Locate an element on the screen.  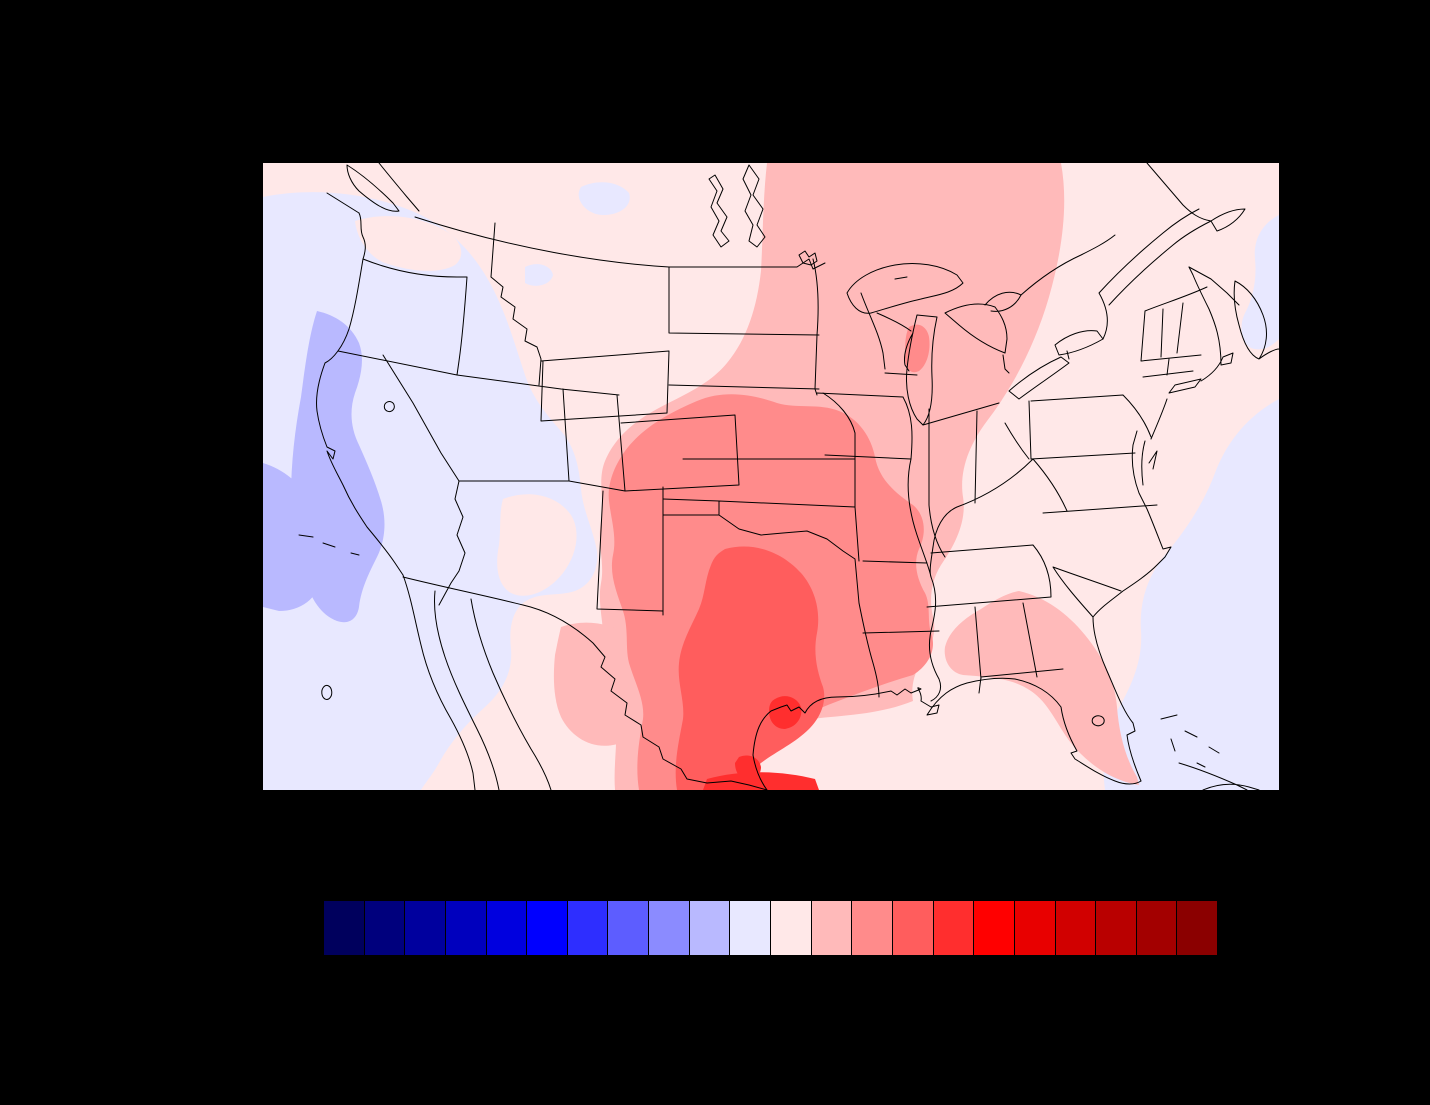
eastern-state-lines is located at coordinates (1106, 452).